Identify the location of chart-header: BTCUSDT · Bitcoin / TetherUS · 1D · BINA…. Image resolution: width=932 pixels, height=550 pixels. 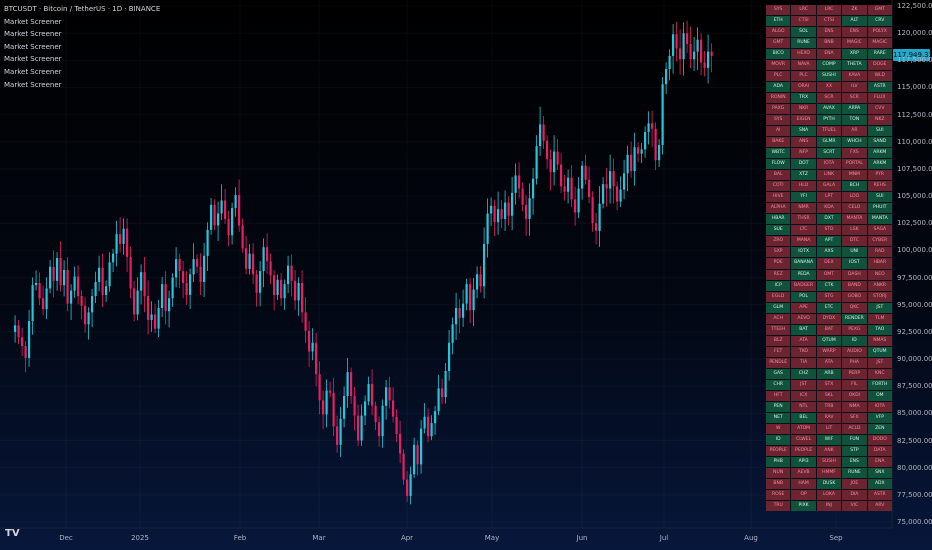
(82, 47).